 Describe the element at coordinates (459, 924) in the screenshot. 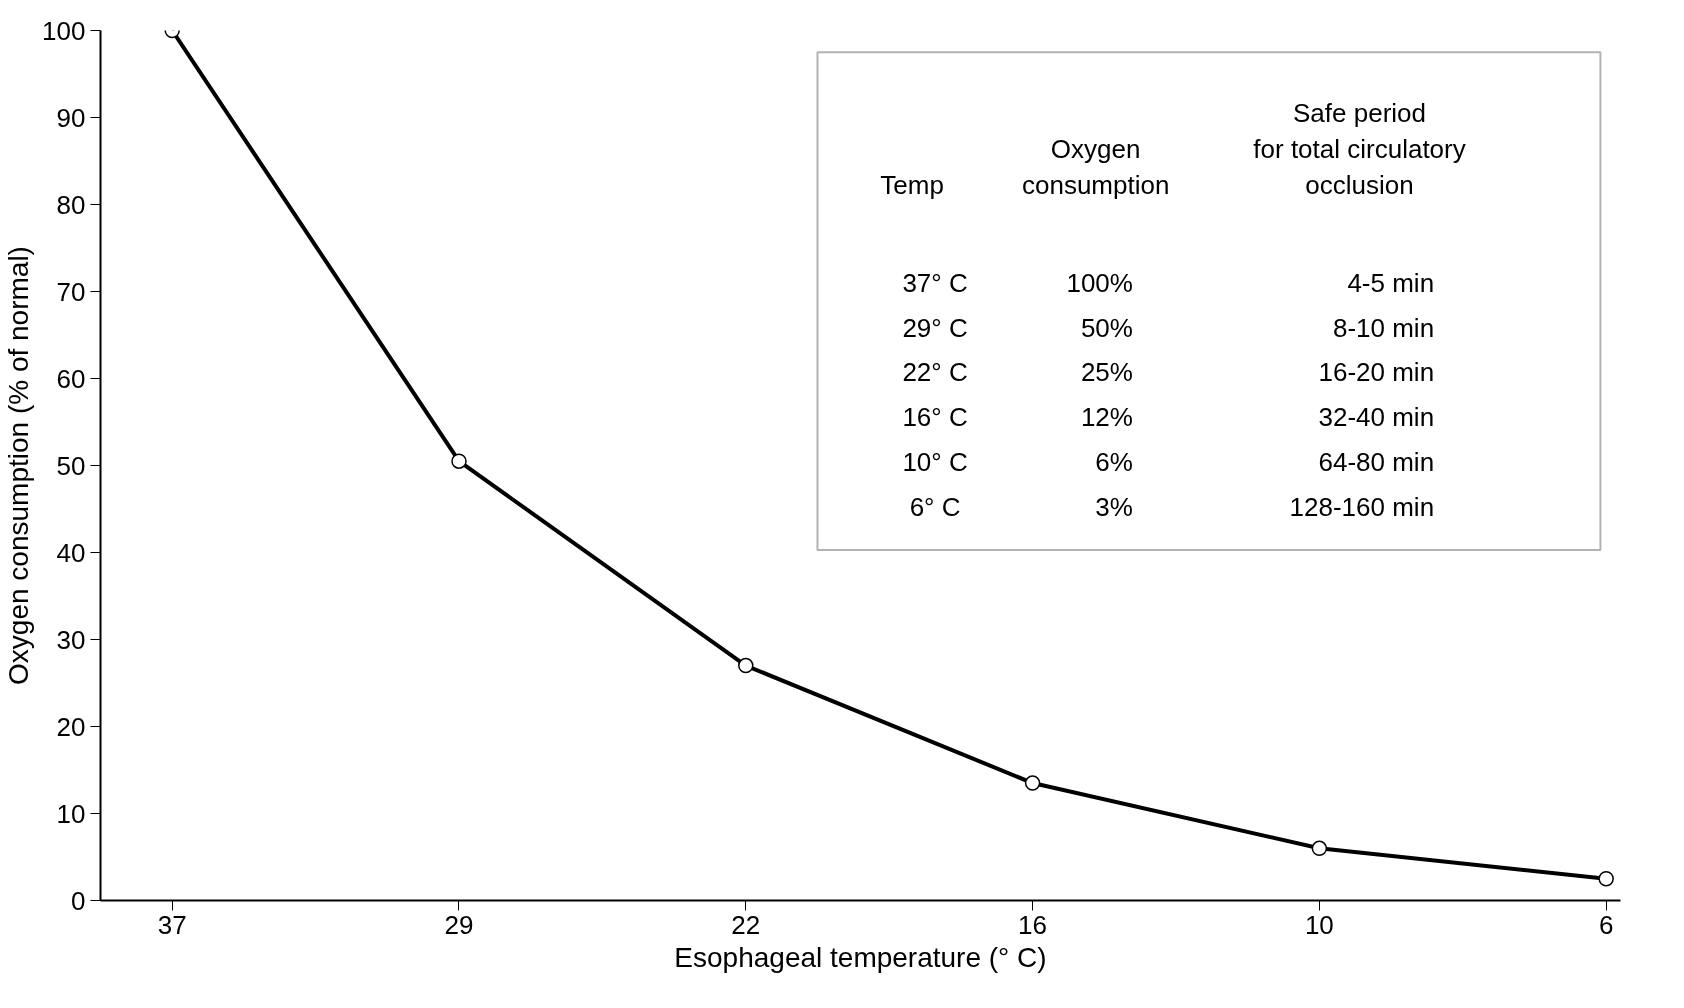

I see `x-tick-label: 29` at that location.